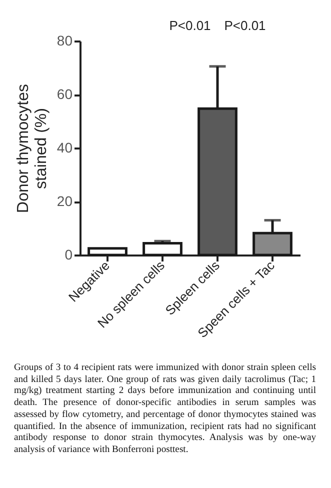 The image size is (331, 488). I want to click on y-tick-label: 20, so click(64, 201).